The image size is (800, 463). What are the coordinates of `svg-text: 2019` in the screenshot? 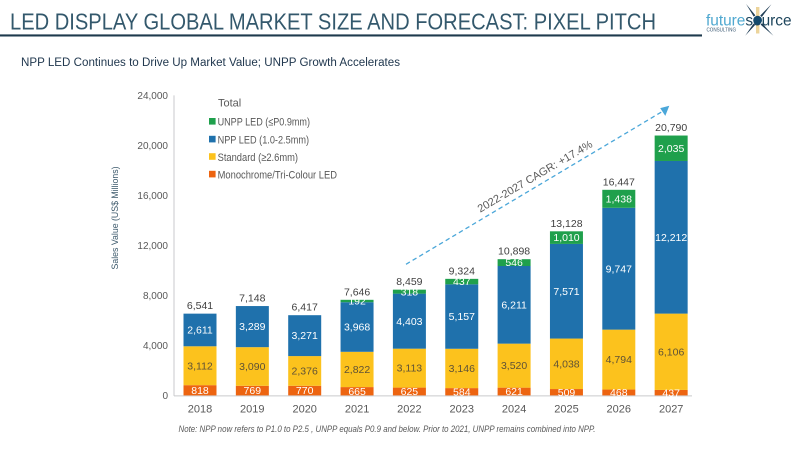 It's located at (252, 410).